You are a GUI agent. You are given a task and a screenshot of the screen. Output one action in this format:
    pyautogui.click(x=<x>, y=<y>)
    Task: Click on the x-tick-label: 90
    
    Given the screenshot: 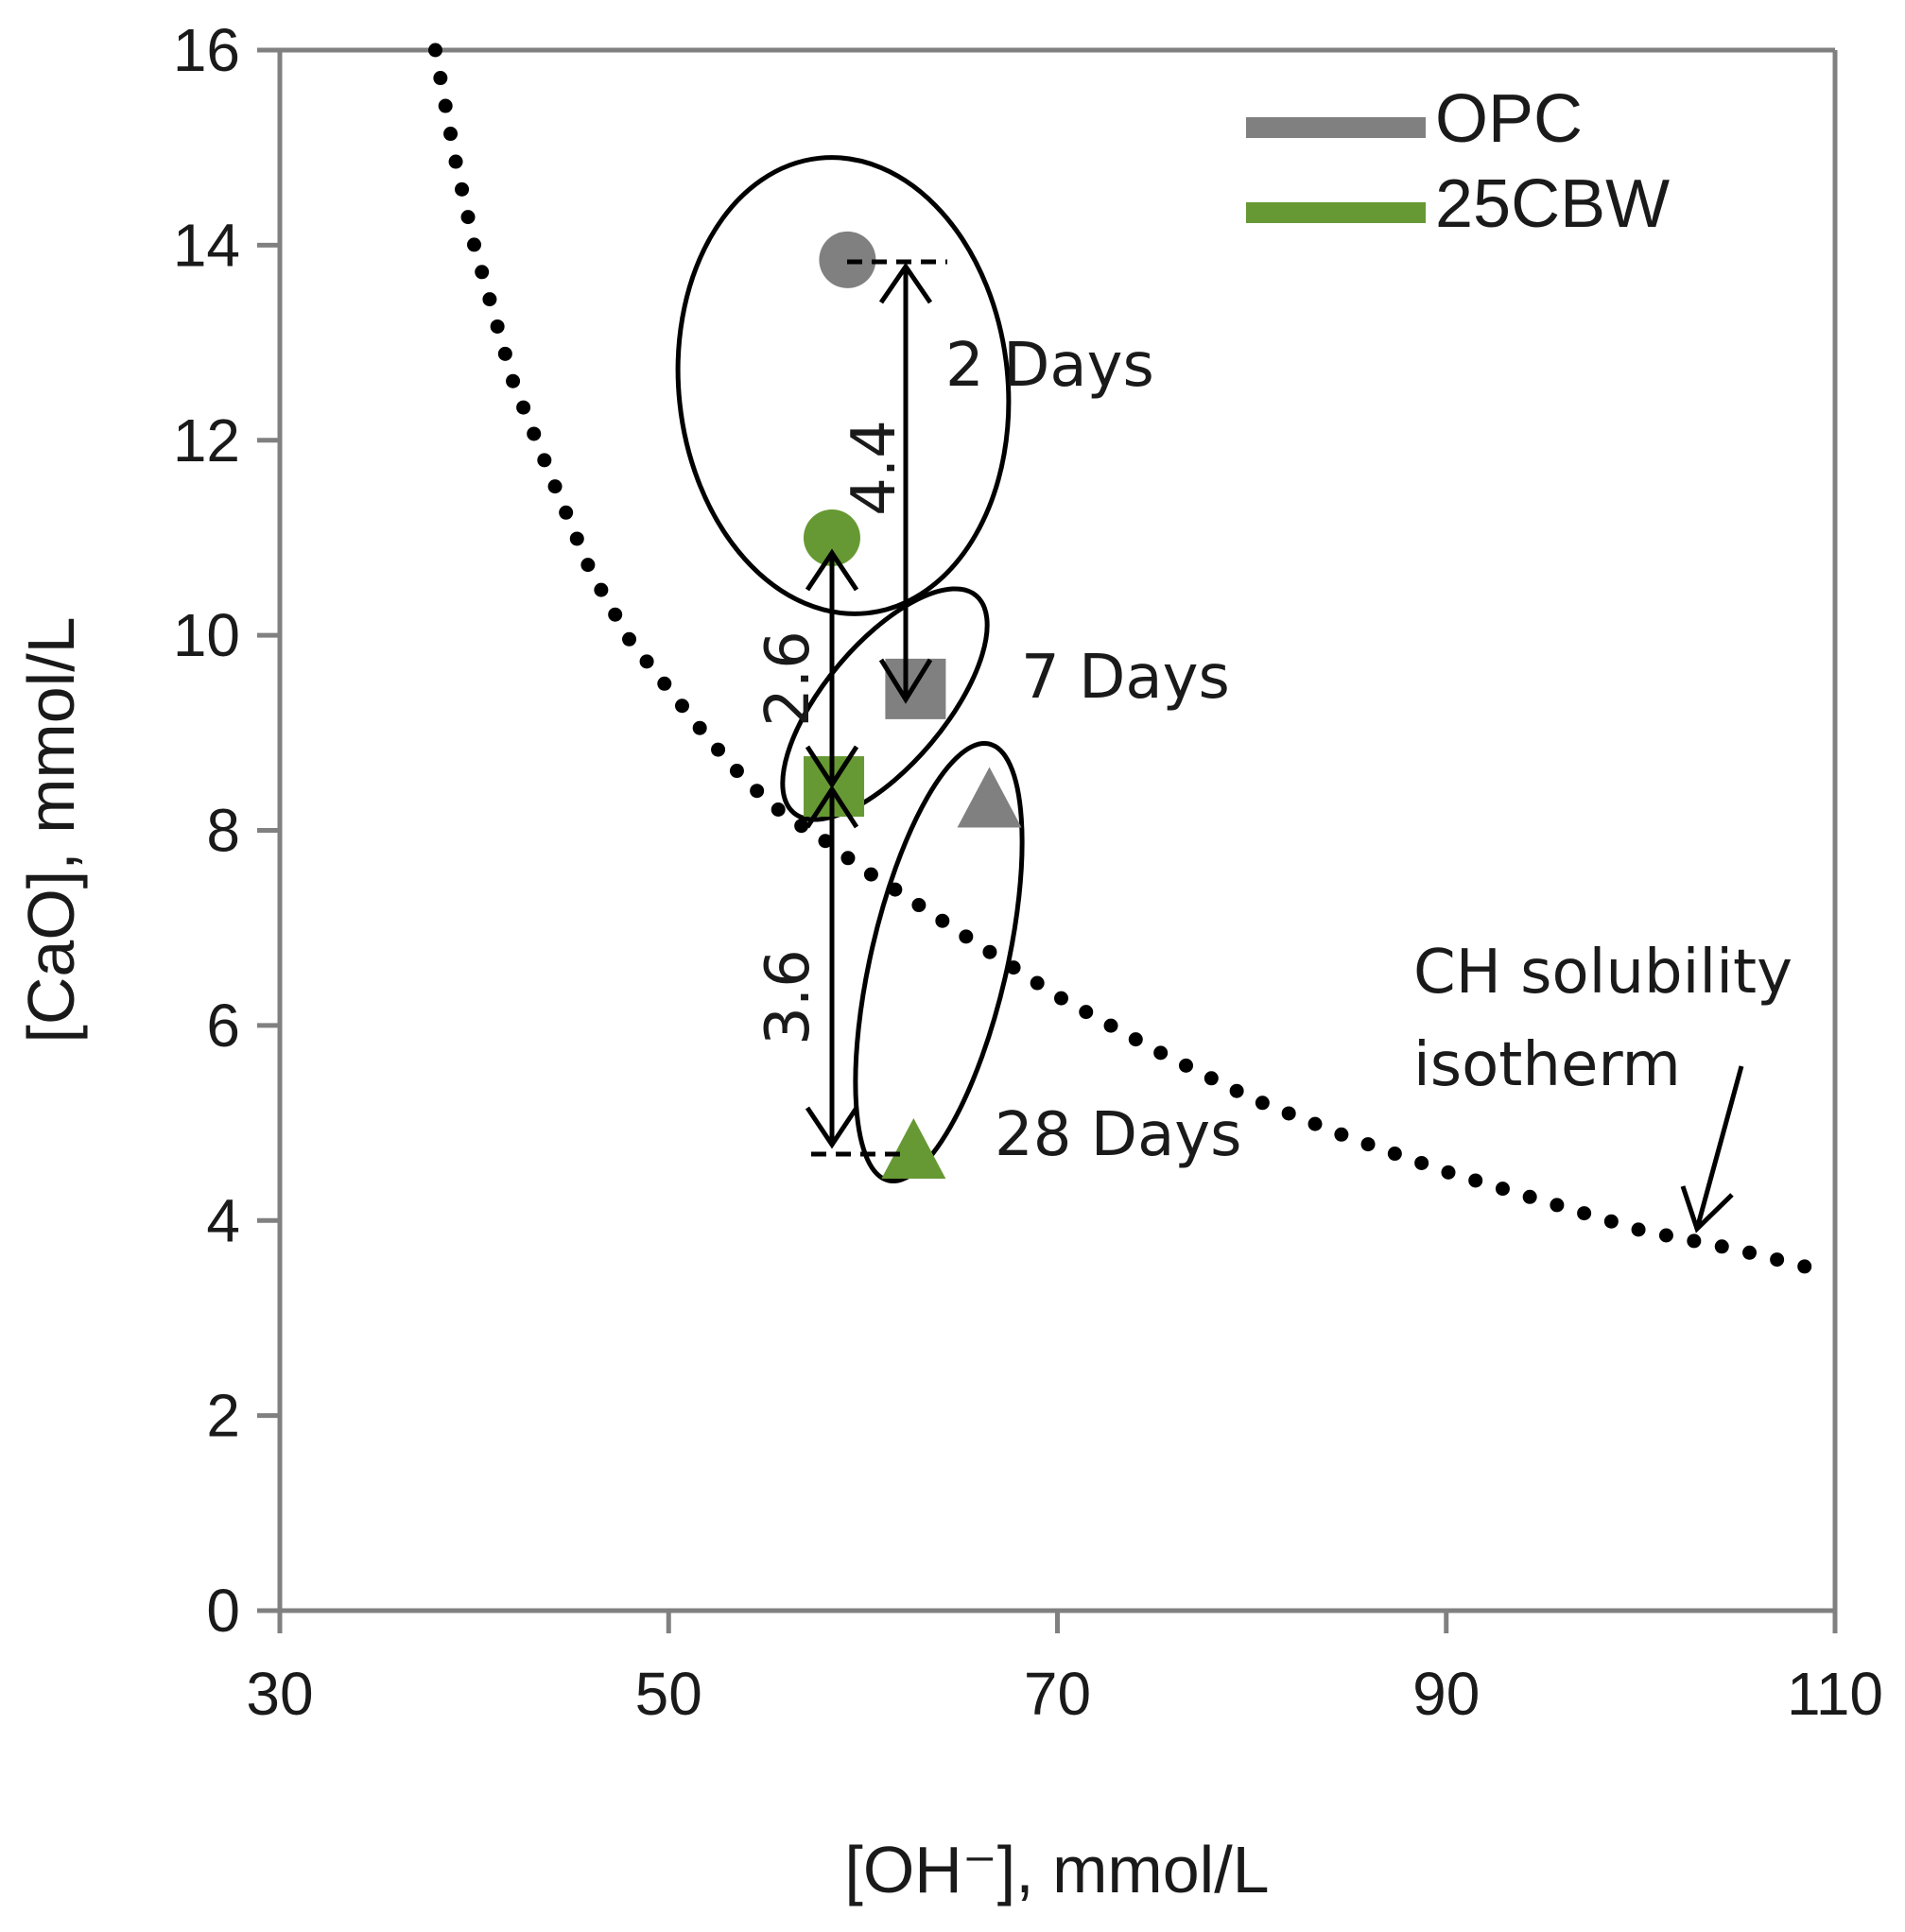 What is the action you would take?
    pyautogui.click(x=1446, y=1694)
    